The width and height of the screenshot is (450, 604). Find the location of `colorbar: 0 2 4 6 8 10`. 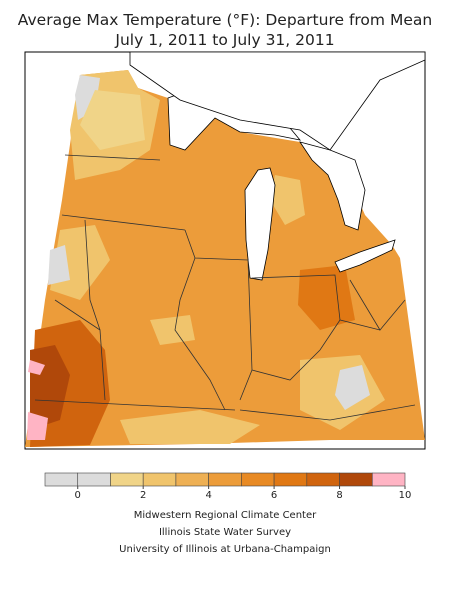

colorbar: 0 2 4 6 8 10 is located at coordinates (228, 486).